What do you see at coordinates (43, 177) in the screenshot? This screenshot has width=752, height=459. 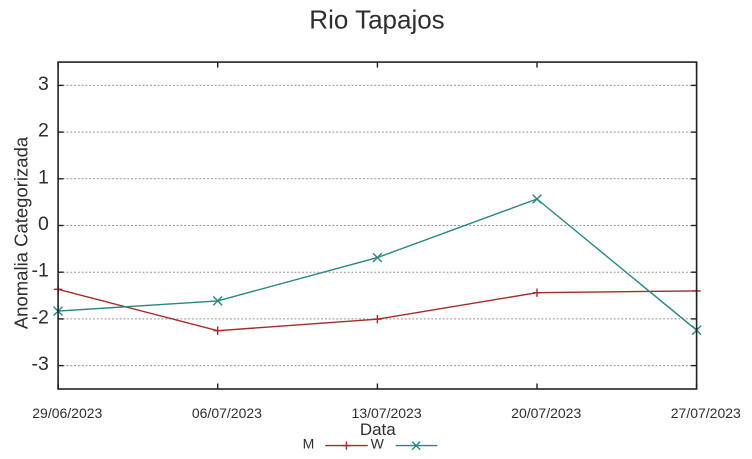 I see `svg-text: 1` at bounding box center [43, 177].